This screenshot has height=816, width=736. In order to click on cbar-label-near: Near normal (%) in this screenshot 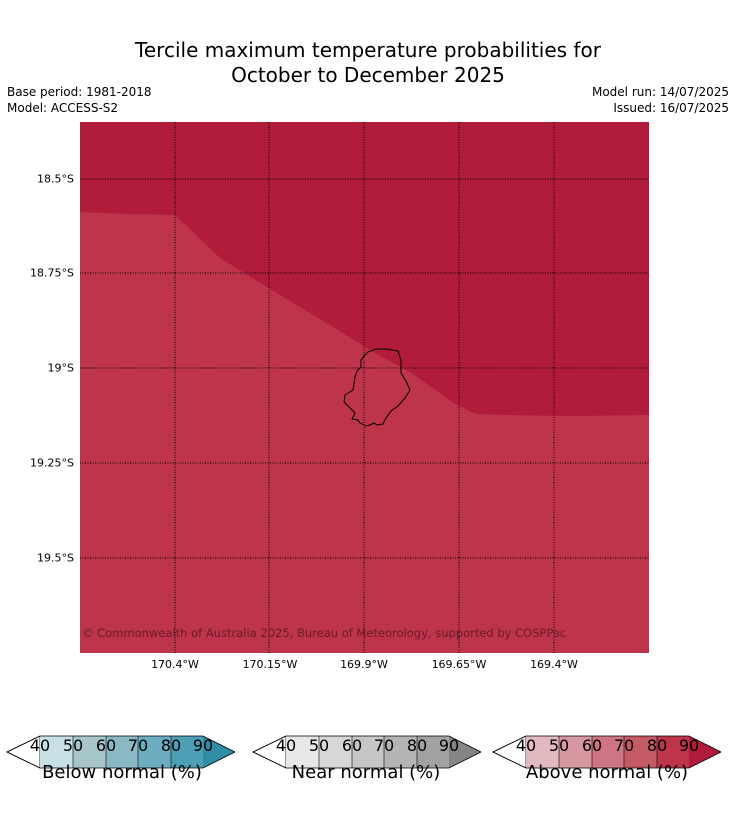, I will do `click(366, 772)`.